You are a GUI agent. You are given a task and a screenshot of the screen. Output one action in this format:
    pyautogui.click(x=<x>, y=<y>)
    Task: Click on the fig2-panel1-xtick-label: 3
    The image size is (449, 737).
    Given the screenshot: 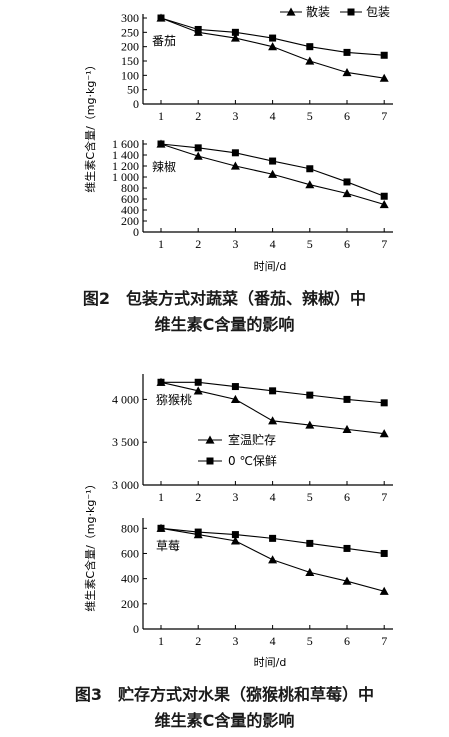 What is the action you would take?
    pyautogui.click(x=235, y=116)
    